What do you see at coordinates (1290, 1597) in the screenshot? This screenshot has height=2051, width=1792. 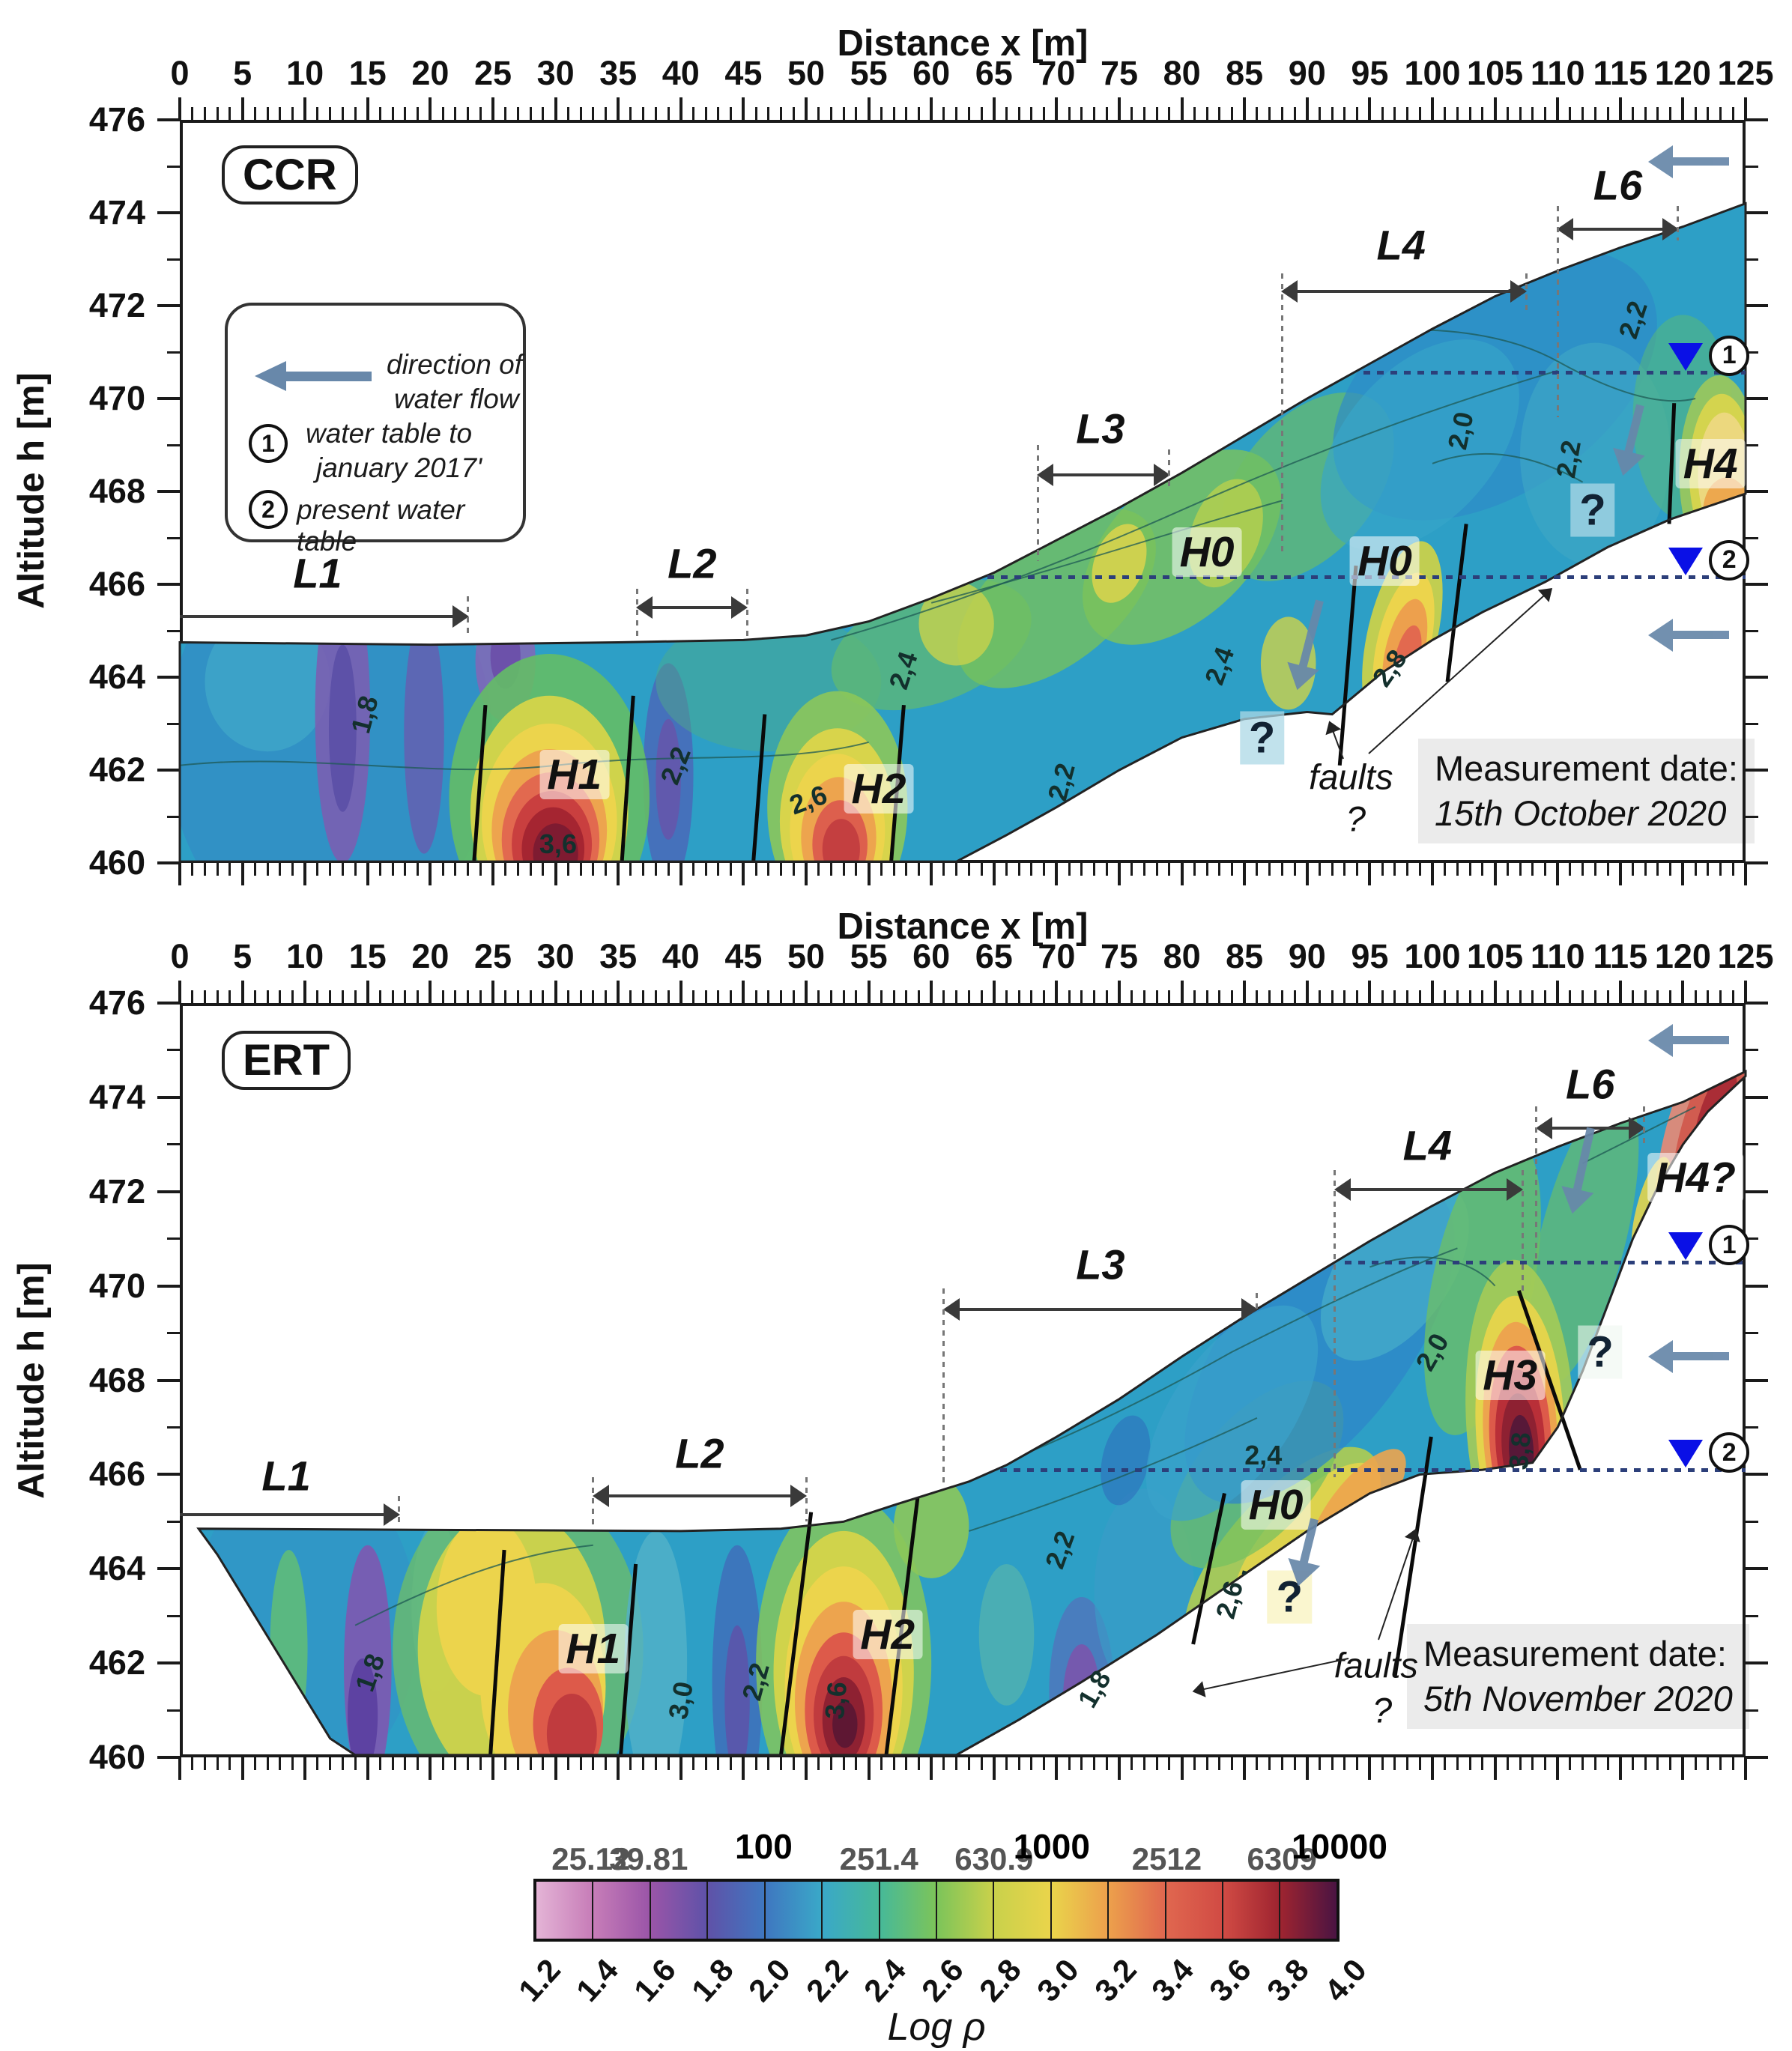 I see `question-mark: ?` at bounding box center [1290, 1597].